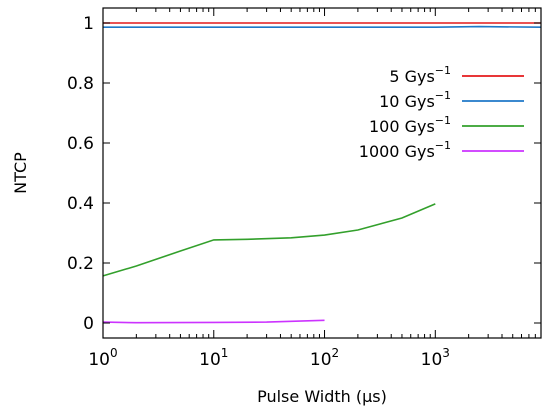  Describe the element at coordinates (456, 75) in the screenshot. I see `legend-item: 5 Gys−1` at that location.